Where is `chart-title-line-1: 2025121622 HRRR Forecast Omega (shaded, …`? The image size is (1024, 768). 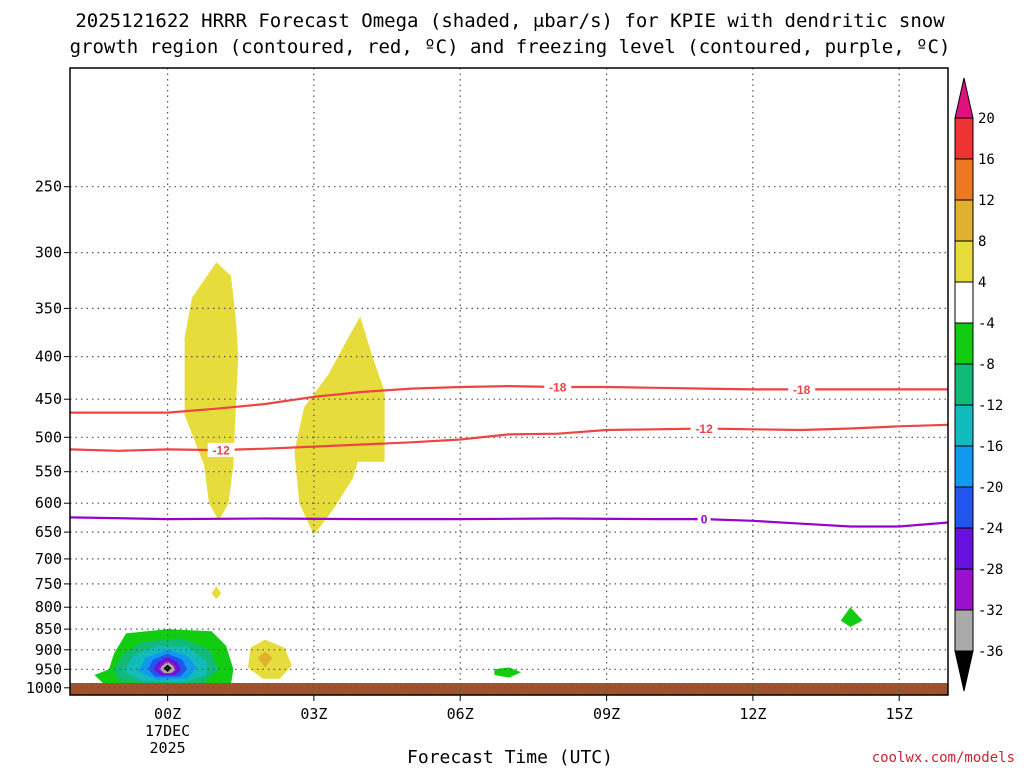
chart-title-line-1: 2025121622 HRRR Forecast Omega (shaded, … is located at coordinates (510, 21).